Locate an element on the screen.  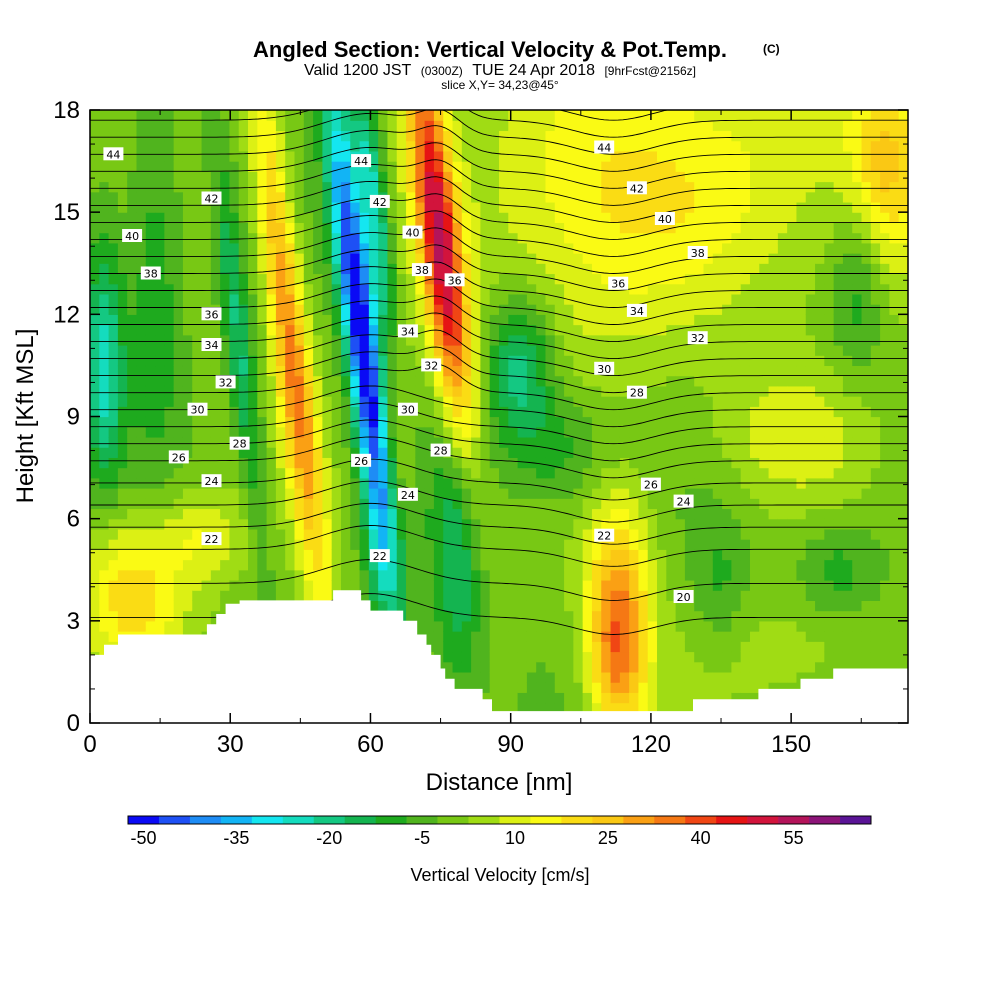
valid-time-label: Valid 1200 JST is located at coordinates (358, 70).